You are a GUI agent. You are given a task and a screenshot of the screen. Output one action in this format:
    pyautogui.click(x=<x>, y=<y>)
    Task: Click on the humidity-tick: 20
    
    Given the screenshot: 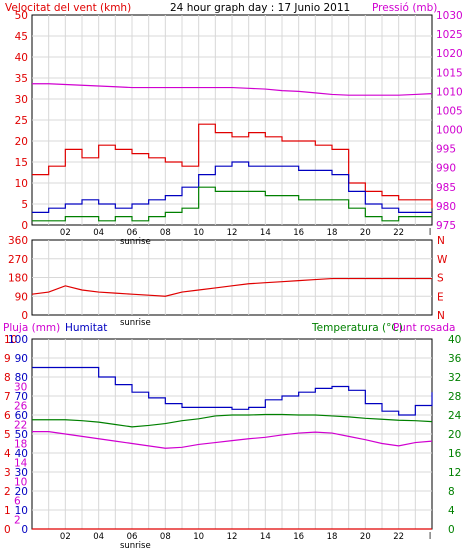 What is the action you would take?
    pyautogui.click(x=21, y=492)
    